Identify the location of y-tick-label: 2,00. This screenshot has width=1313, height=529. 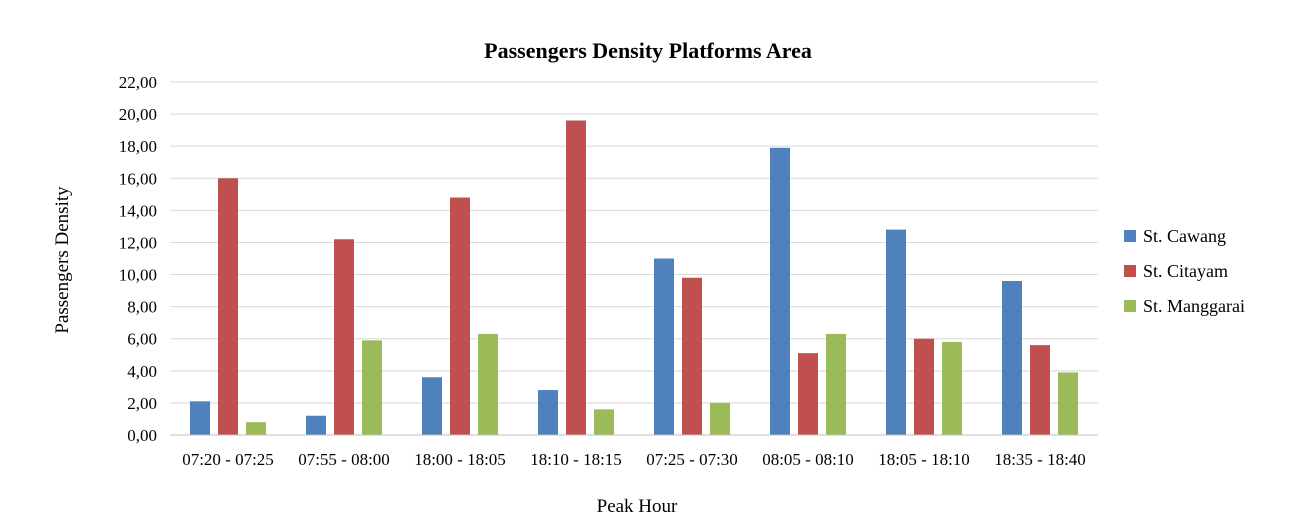
(142, 403).